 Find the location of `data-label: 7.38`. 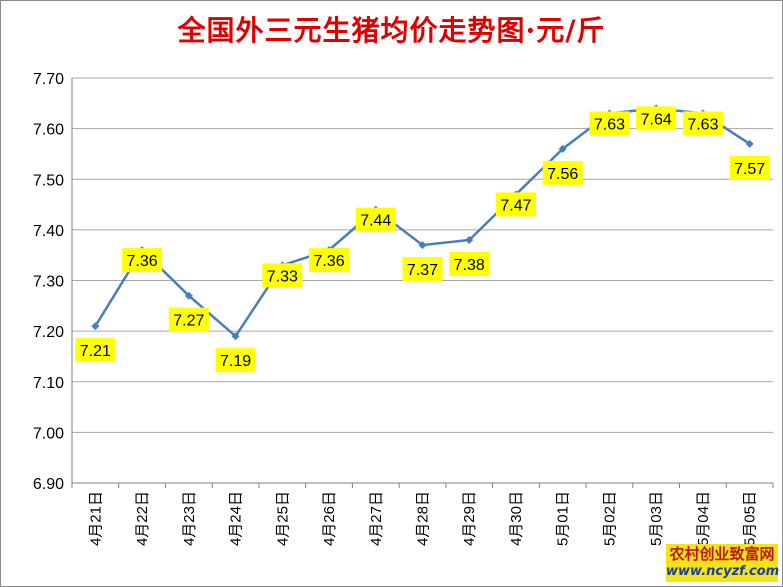

data-label: 7.38 is located at coordinates (469, 265).